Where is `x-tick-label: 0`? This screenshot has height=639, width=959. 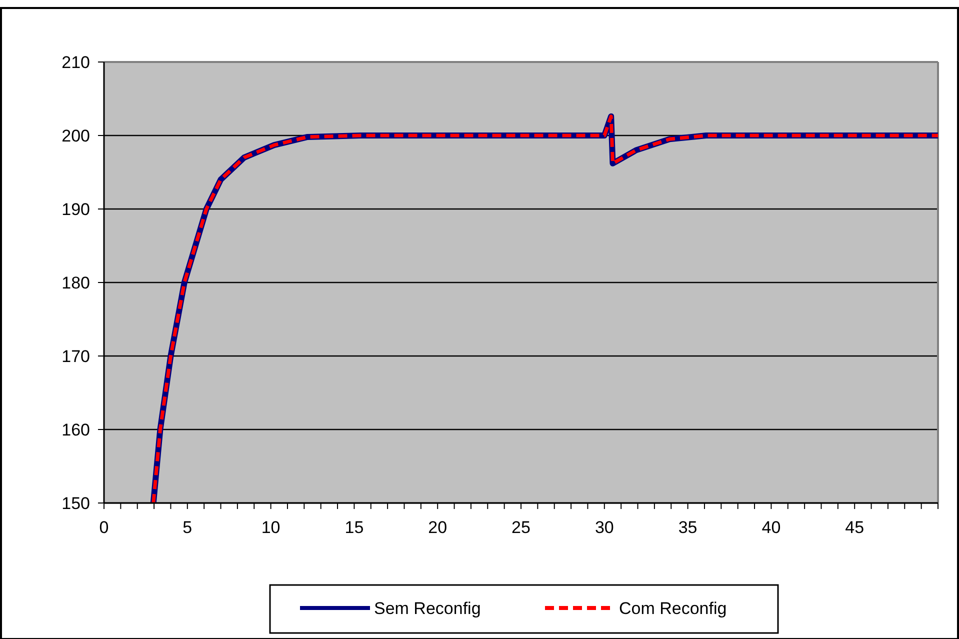
x-tick-label: 0 is located at coordinates (104, 527).